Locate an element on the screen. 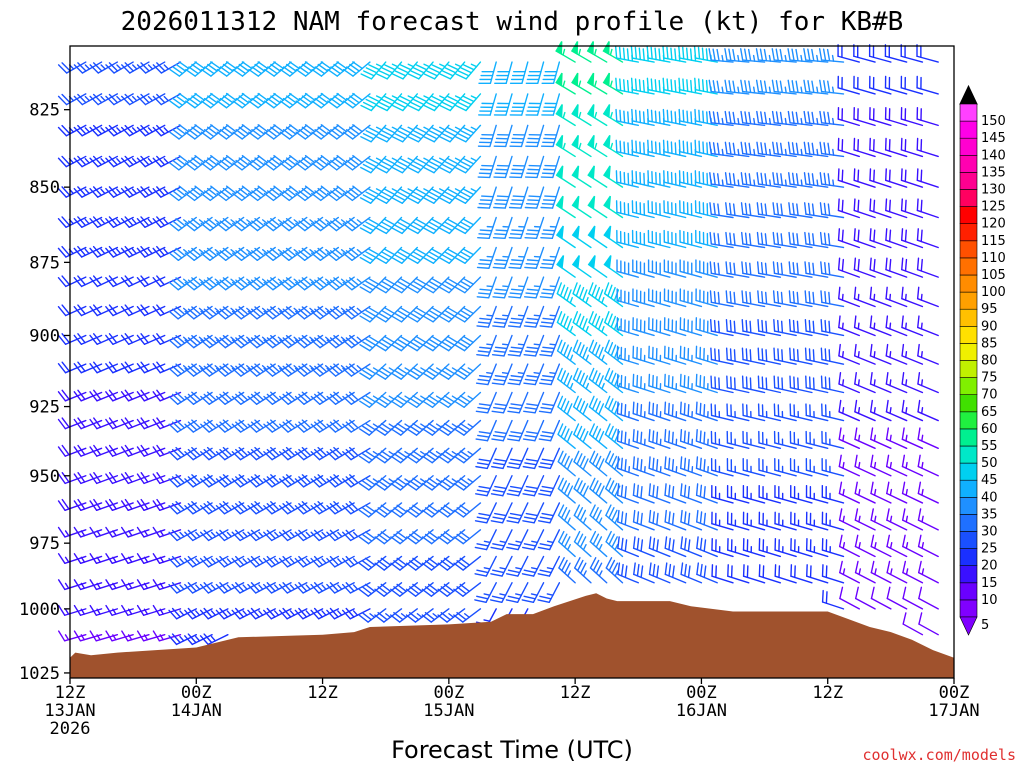 This screenshot has height=768, width=1024. colorbar-label: 150 is located at coordinates (993, 121).